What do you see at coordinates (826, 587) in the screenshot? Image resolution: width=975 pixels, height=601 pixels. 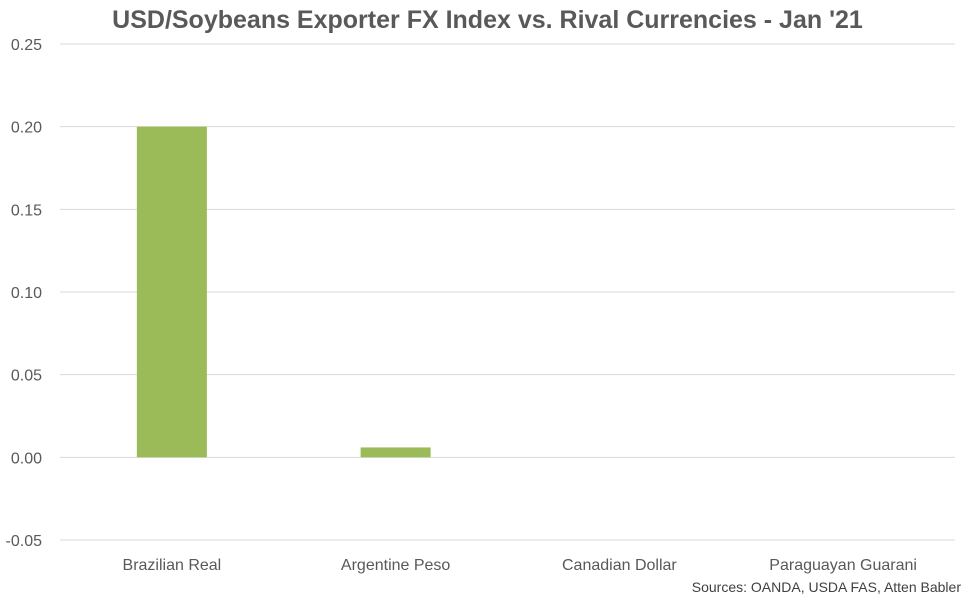 I see `source-note: Sources: OANDA, USDA FAS, Atten Babler` at bounding box center [826, 587].